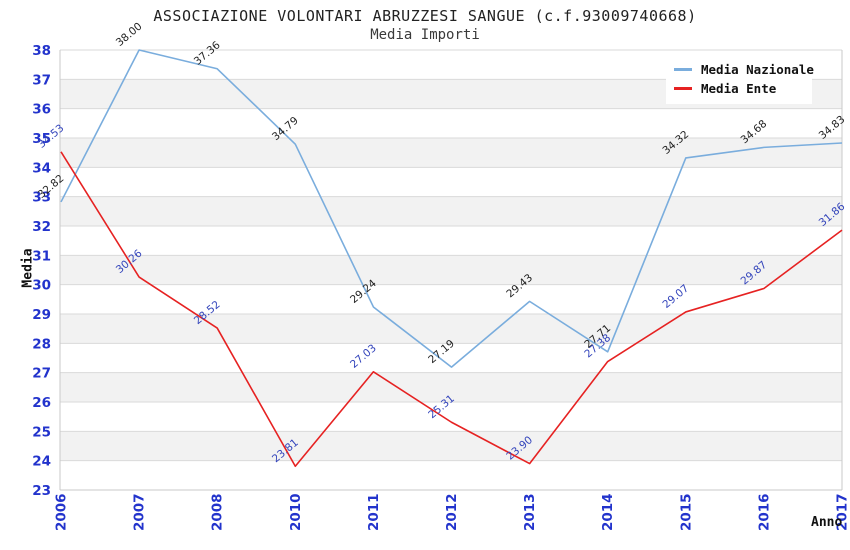  Describe the element at coordinates (842, 512) in the screenshot. I see `svg-text: 2017` at that location.